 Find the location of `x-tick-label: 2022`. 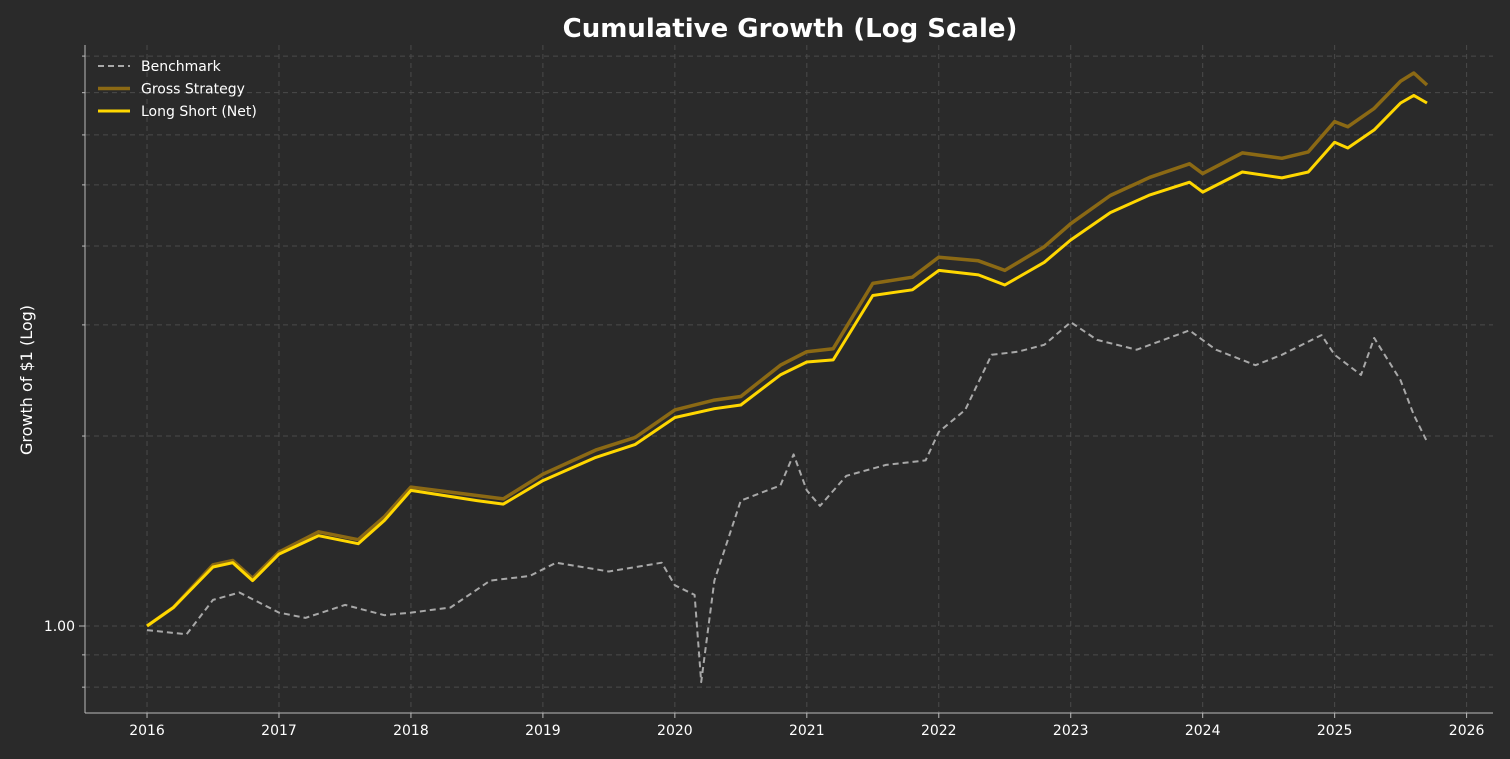

x-tick-label: 2022 is located at coordinates (939, 731).